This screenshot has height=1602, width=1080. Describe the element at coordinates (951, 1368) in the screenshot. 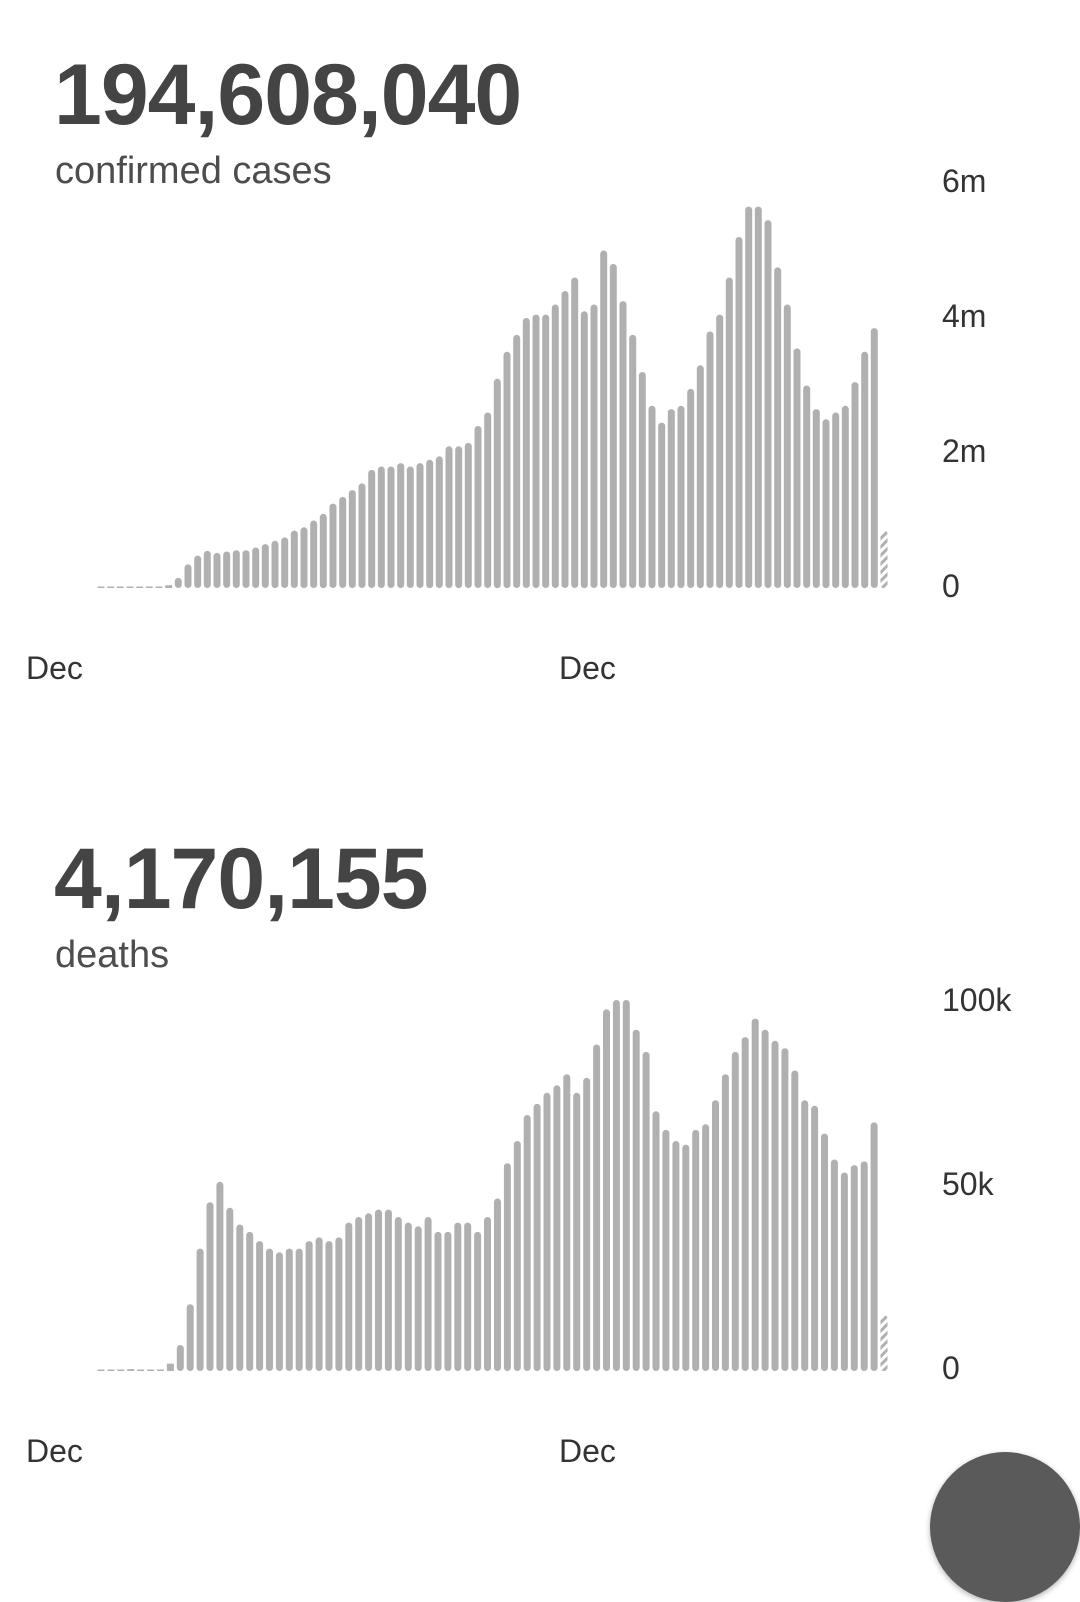

I see `deaths-y-tick-label: 0` at that location.